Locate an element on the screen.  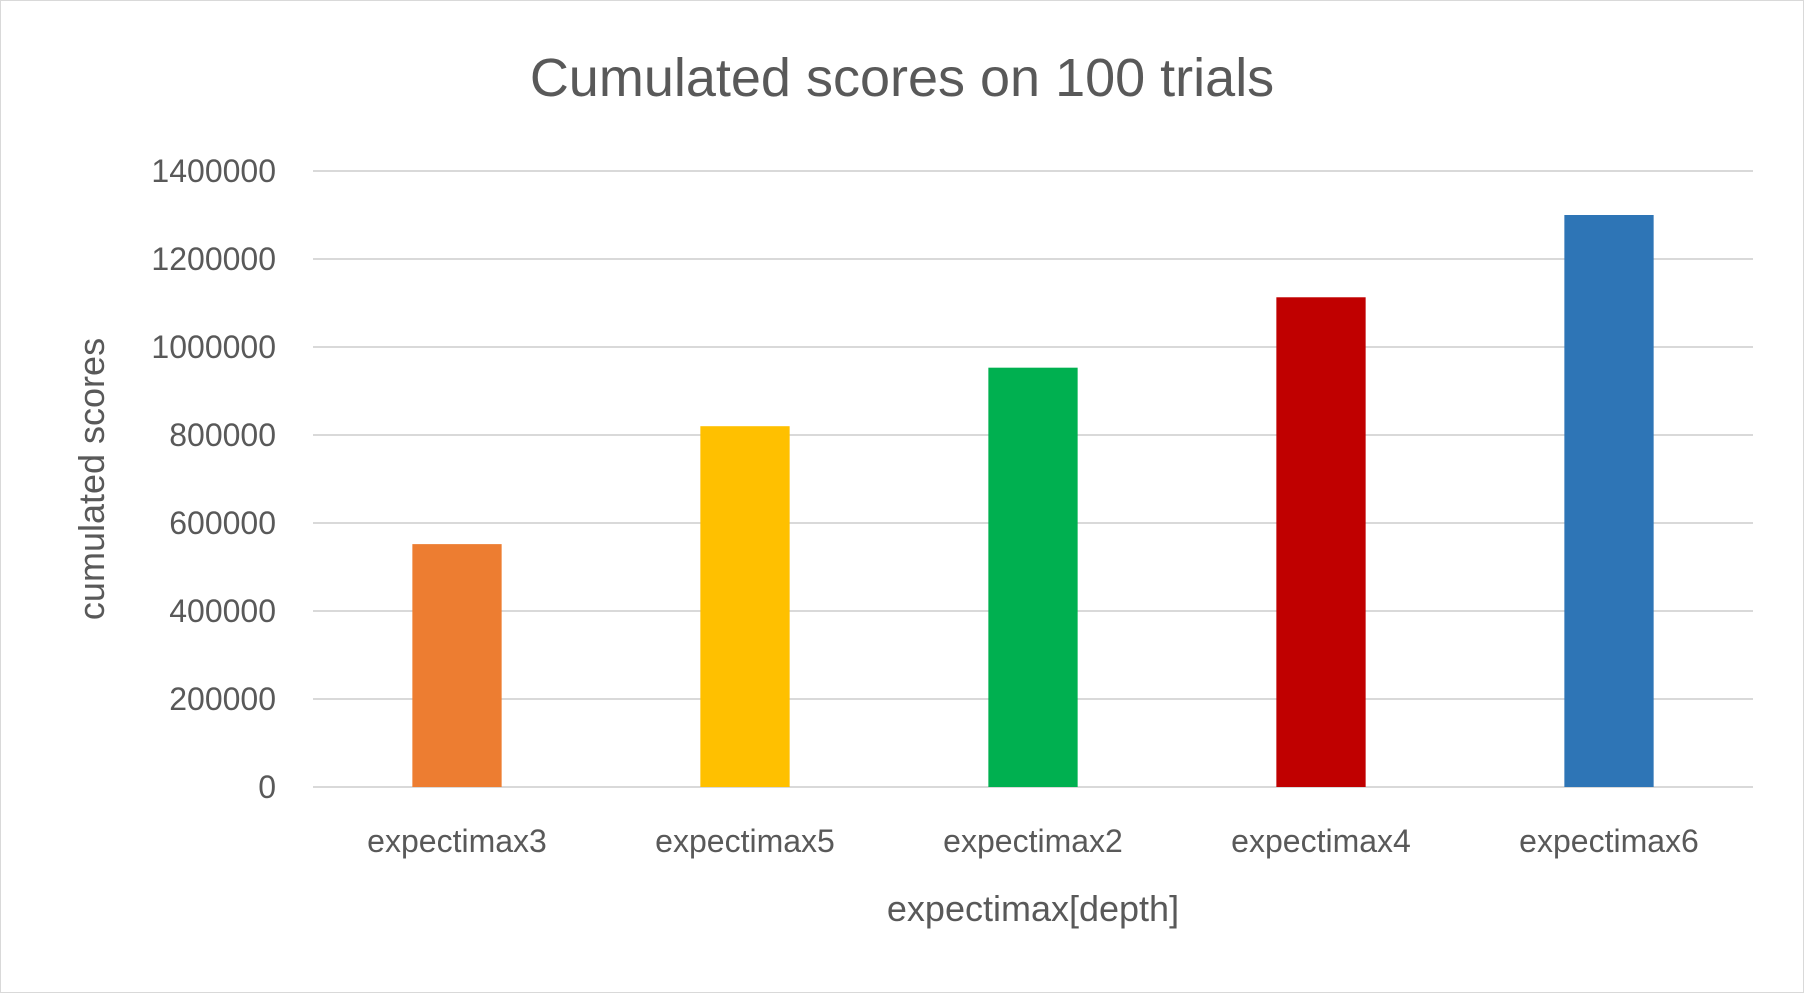
x-tick-label: expectimax3 is located at coordinates (457, 841).